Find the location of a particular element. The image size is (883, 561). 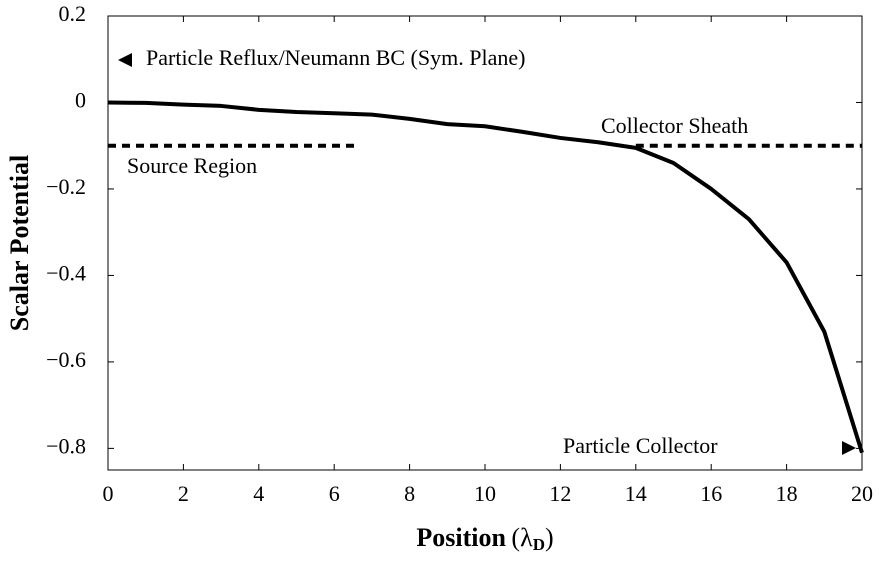

y-tick-label: −0.8 is located at coordinates (66, 445).